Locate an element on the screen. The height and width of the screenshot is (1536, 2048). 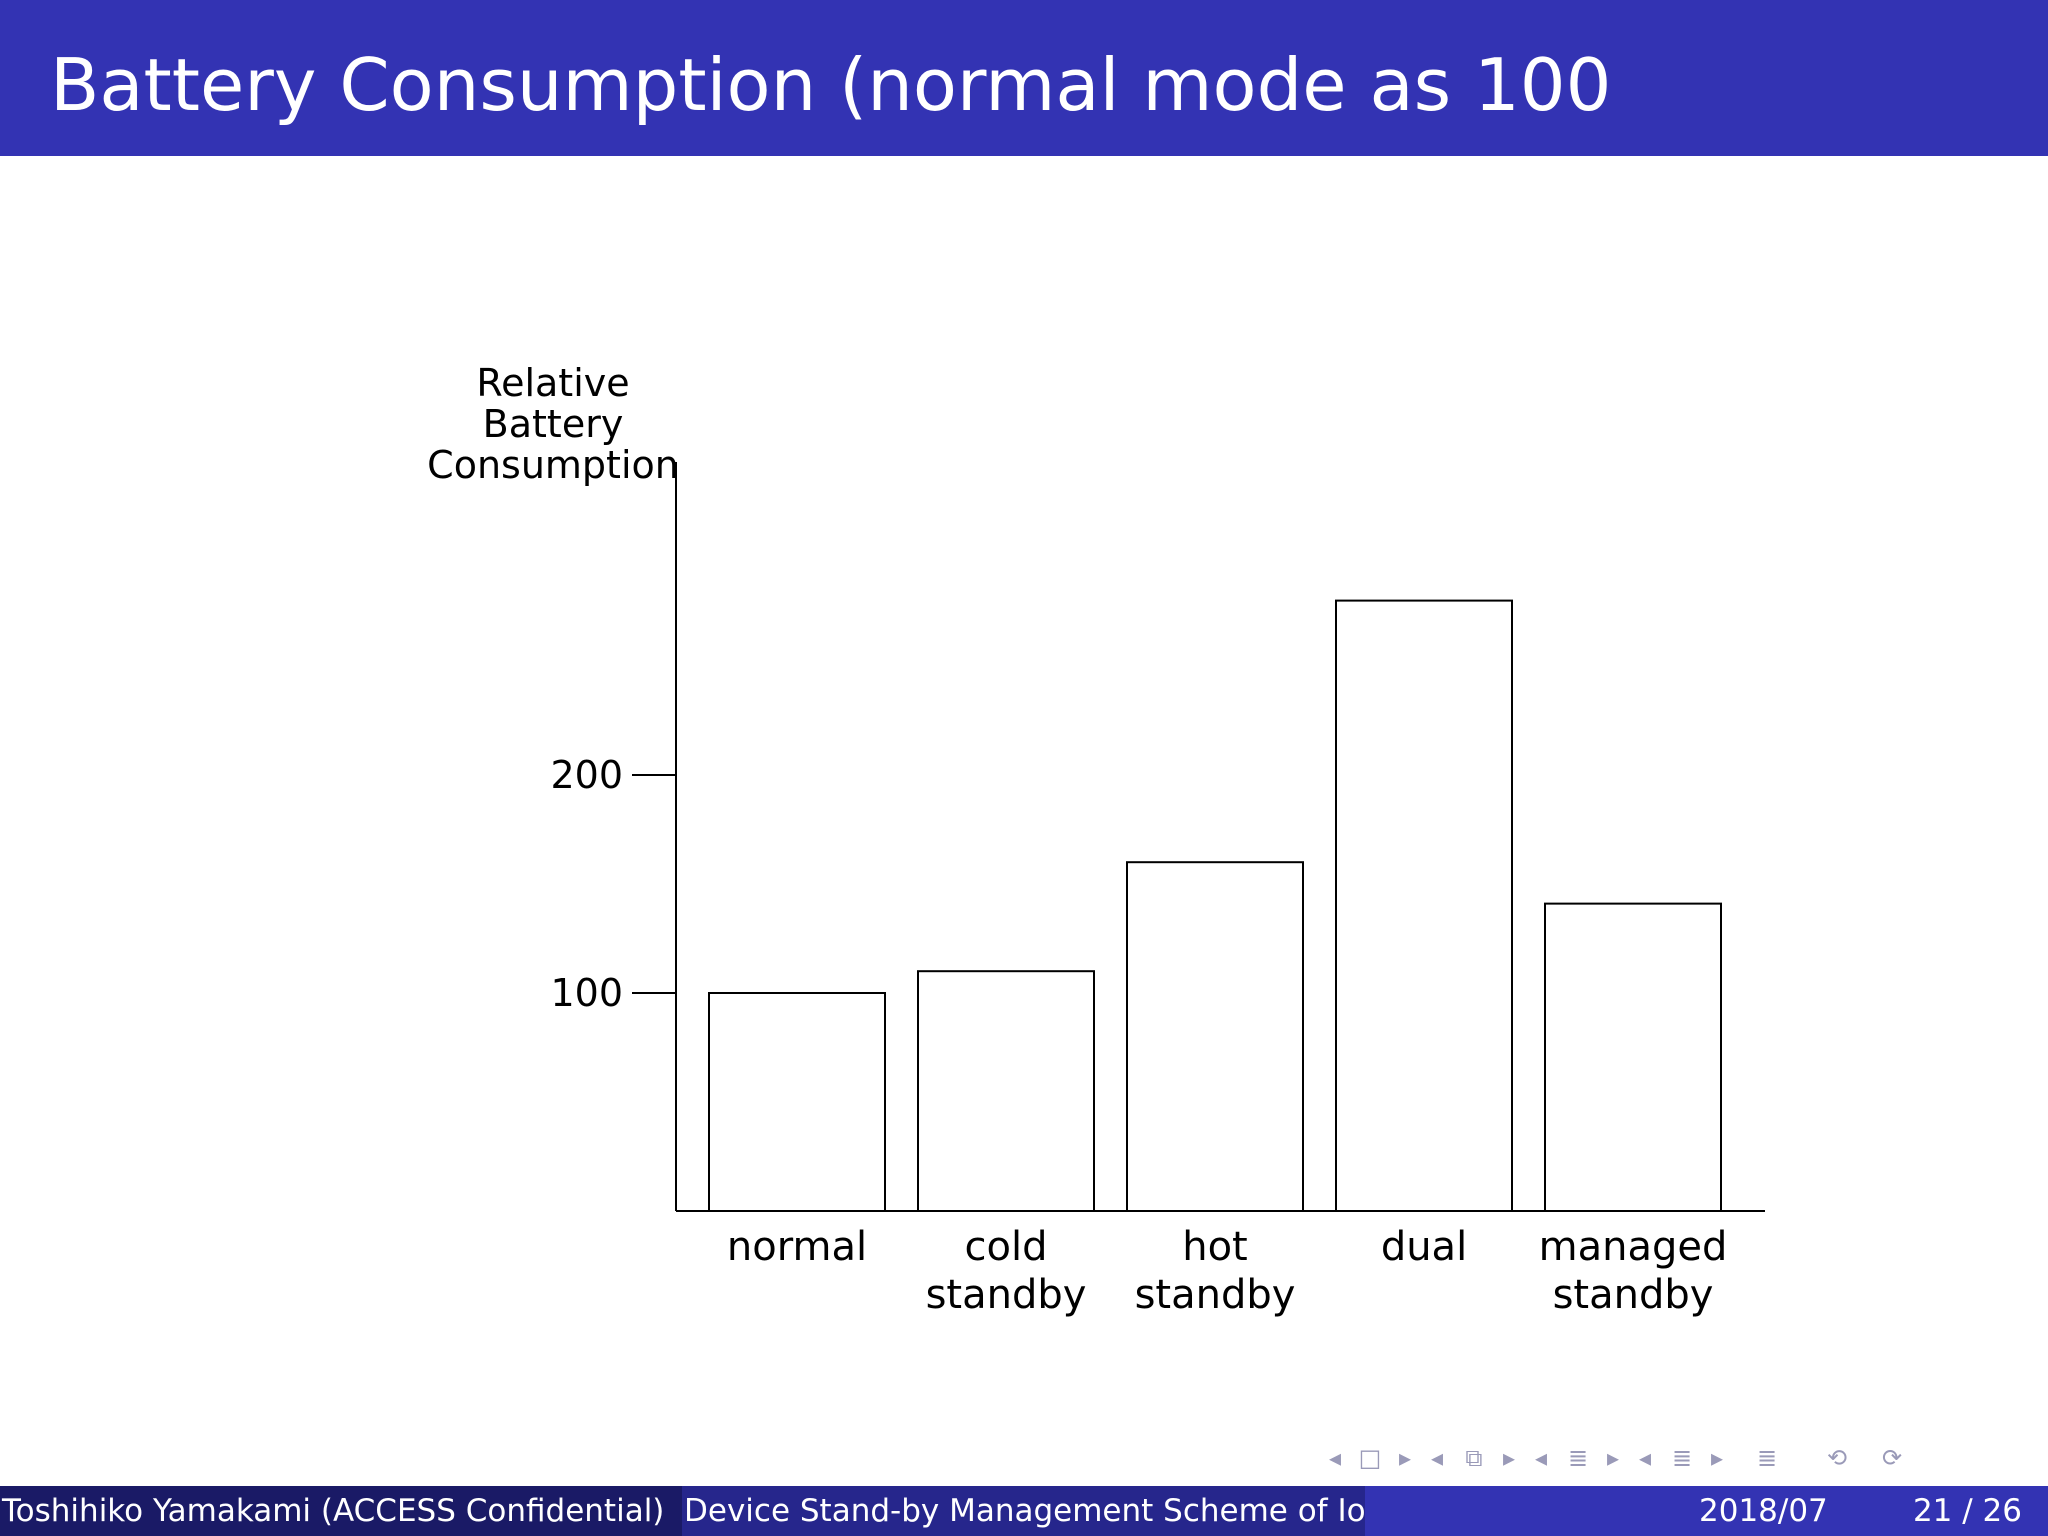
x-category-label-3: dual is located at coordinates (1424, 1247).